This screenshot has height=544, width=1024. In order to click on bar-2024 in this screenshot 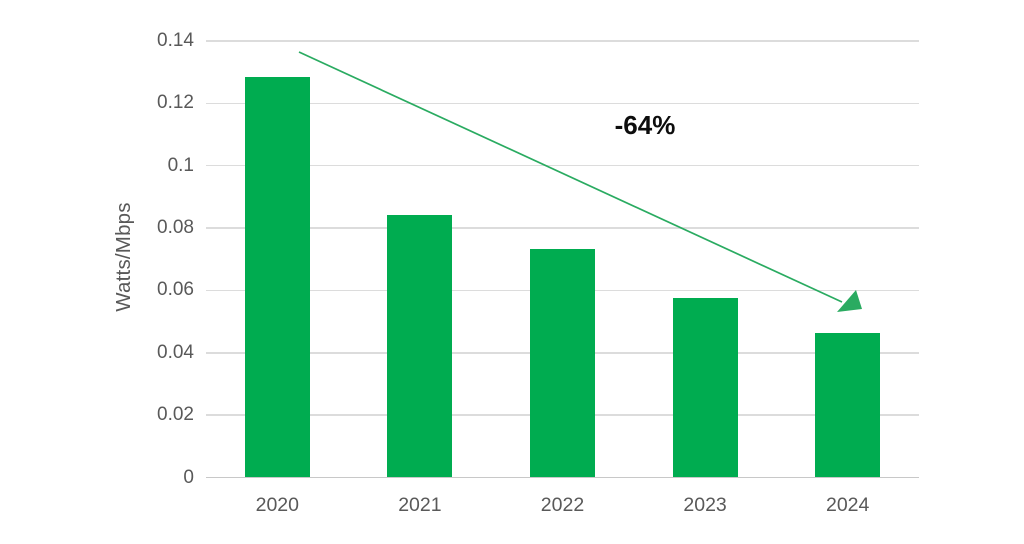, I will do `click(848, 405)`.